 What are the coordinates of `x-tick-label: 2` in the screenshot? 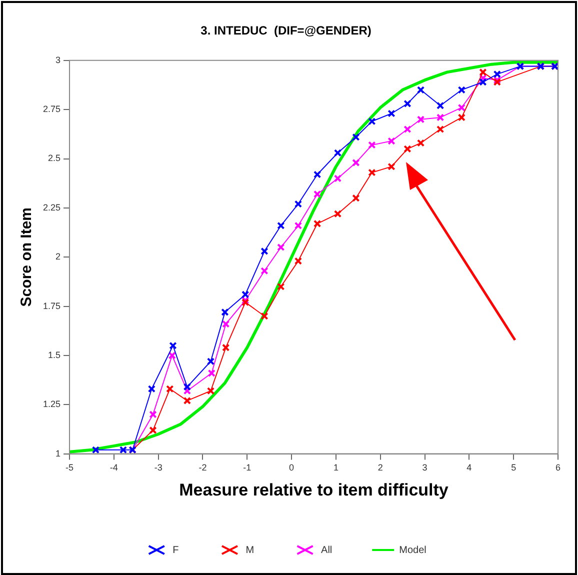 It's located at (380, 467).